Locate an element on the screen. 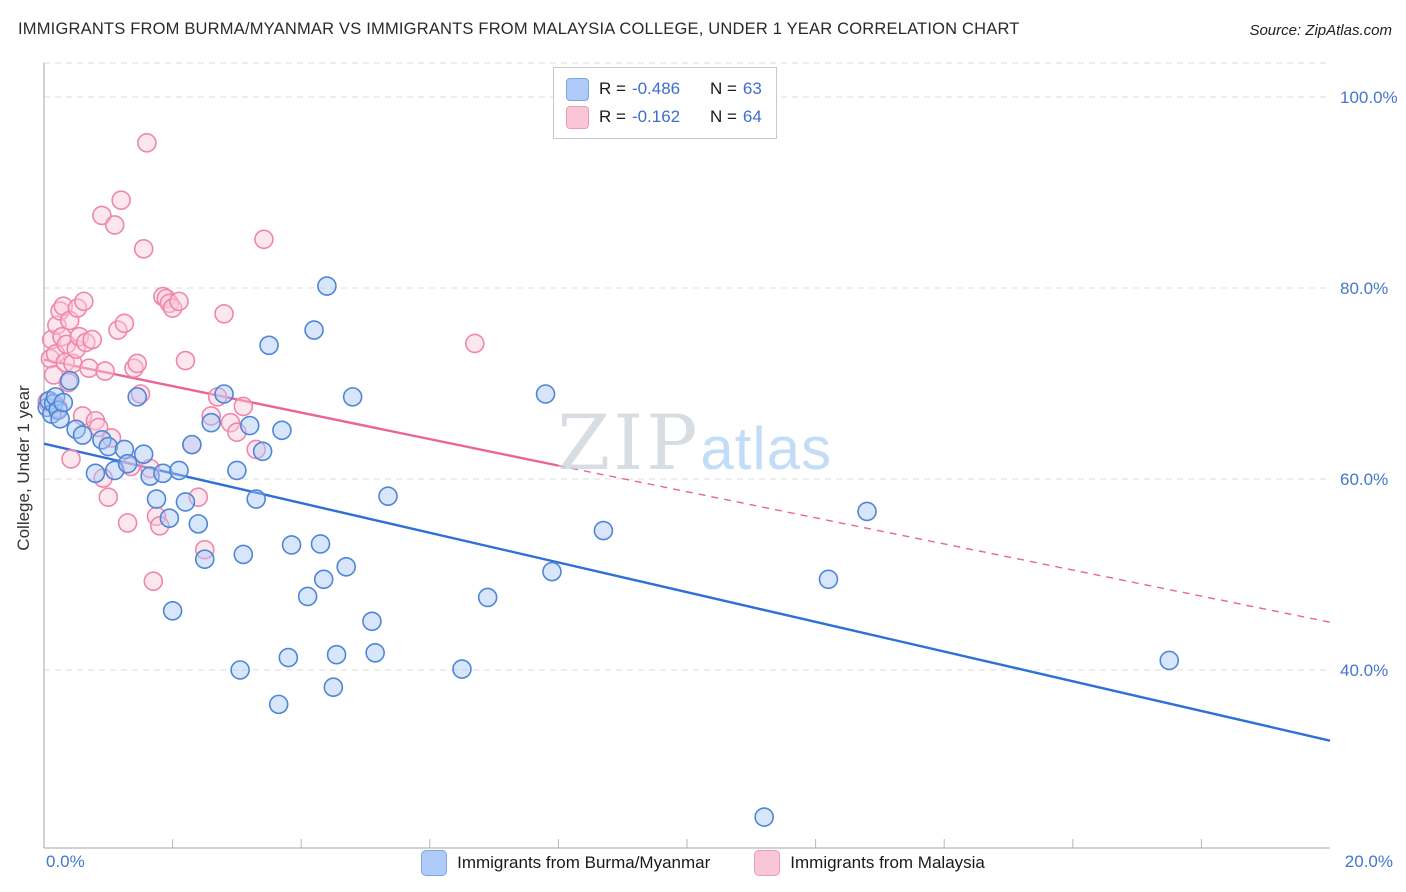  legend-entry-burma: Immigrants from Burma/Myanmar is located at coordinates (565, 863).